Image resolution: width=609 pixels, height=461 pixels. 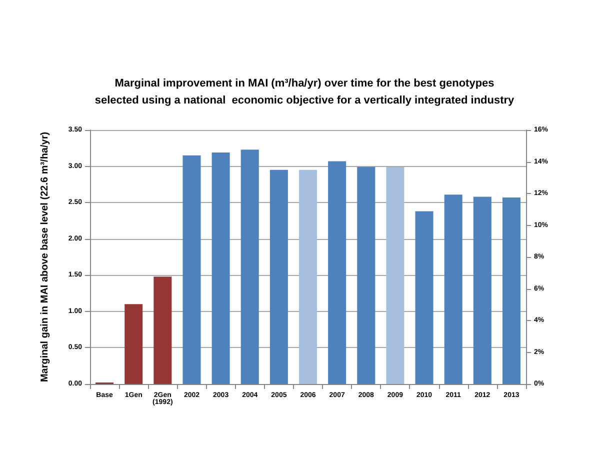 I want to click on y-axis-title: Marginal gain in MAI above base level (22.6 m³/ha/yr), so click(x=45, y=257).